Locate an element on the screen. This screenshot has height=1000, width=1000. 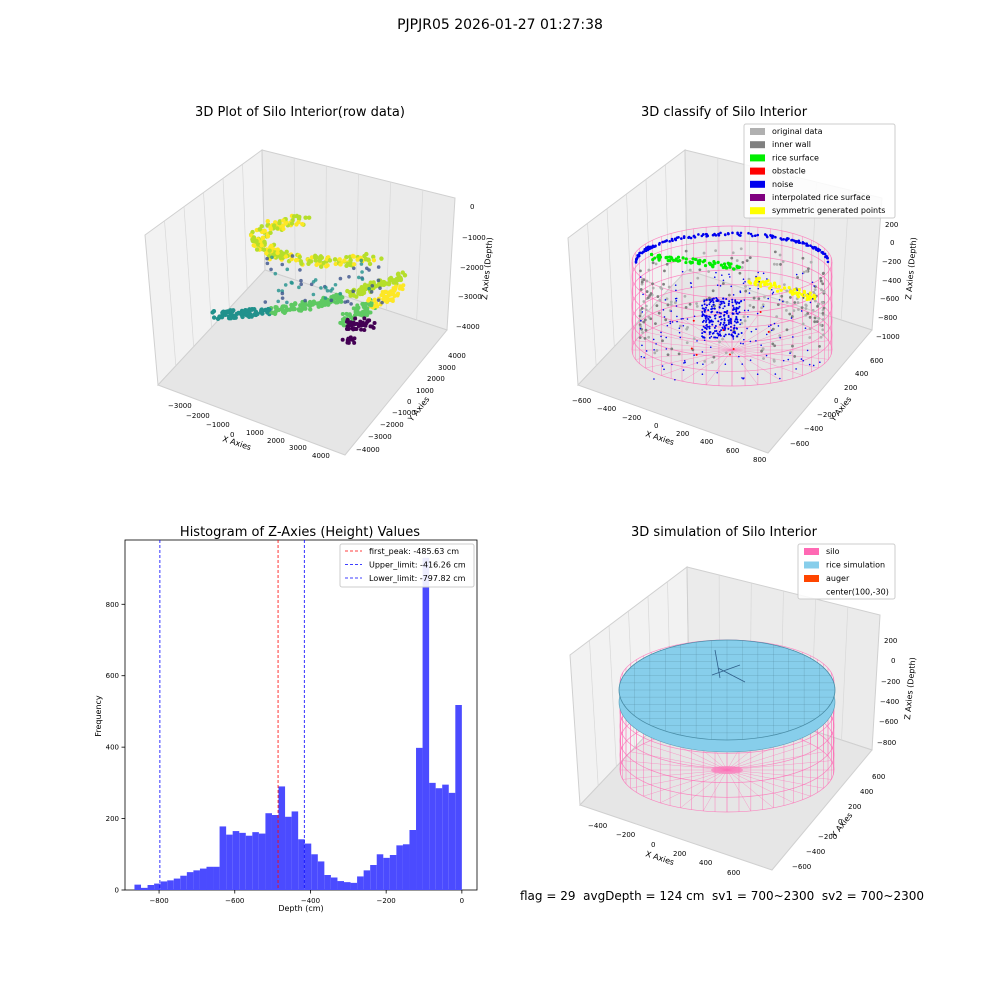
classify-legend-label: original data is located at coordinates (797, 131).